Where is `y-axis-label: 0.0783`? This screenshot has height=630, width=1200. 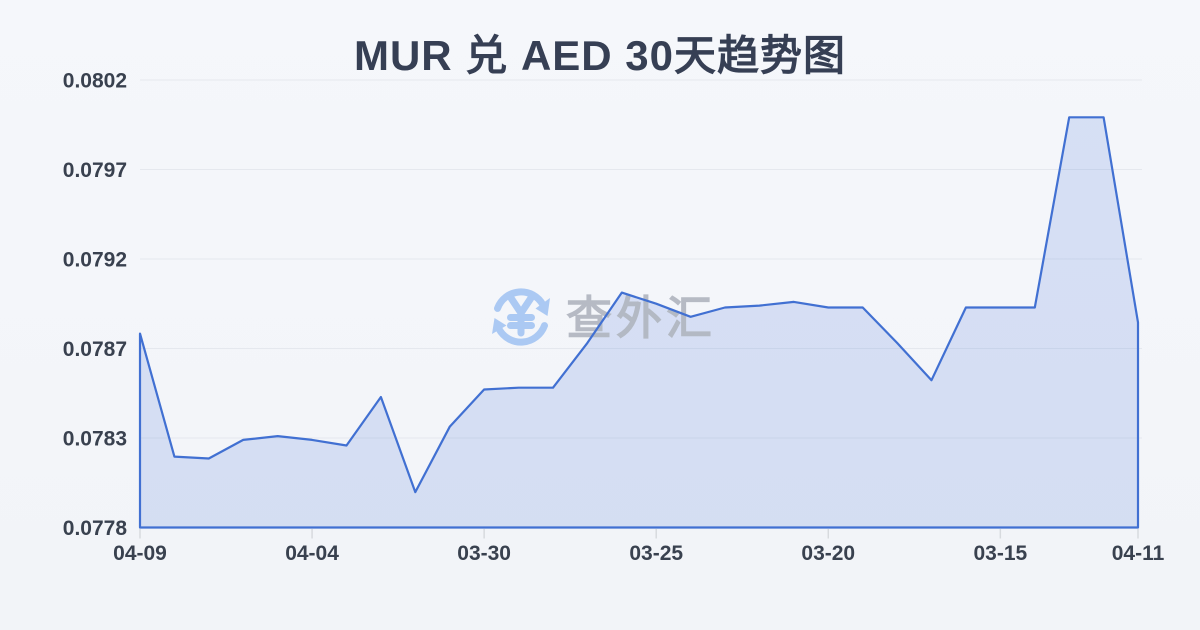
y-axis-label: 0.0783 is located at coordinates (95, 439).